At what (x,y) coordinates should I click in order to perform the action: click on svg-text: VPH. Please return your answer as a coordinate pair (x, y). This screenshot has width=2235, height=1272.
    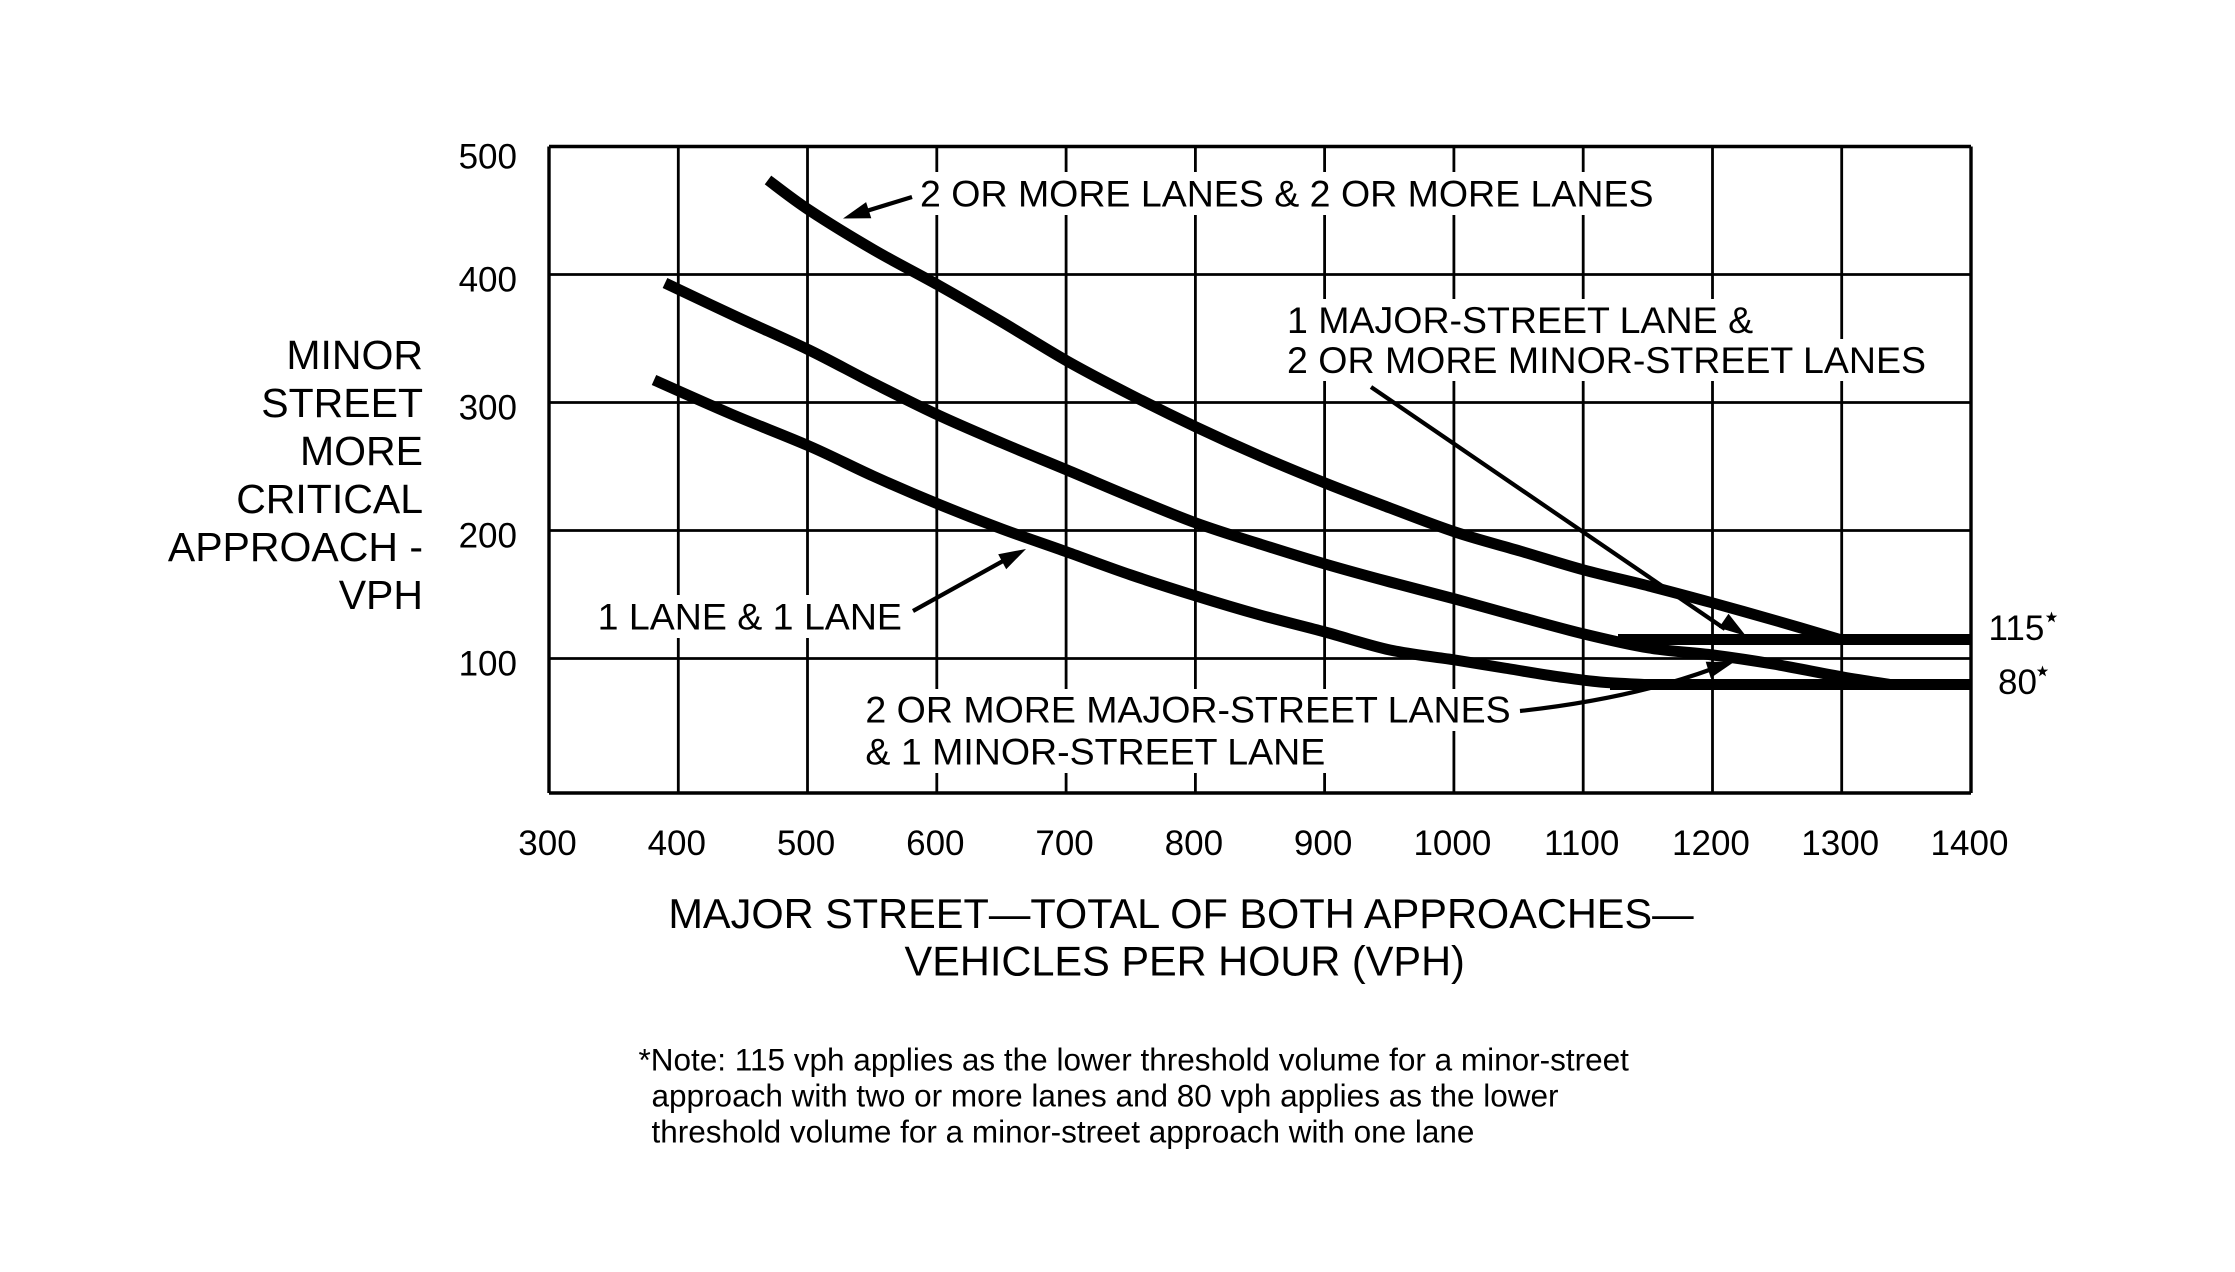
    Looking at the image, I should click on (381, 595).